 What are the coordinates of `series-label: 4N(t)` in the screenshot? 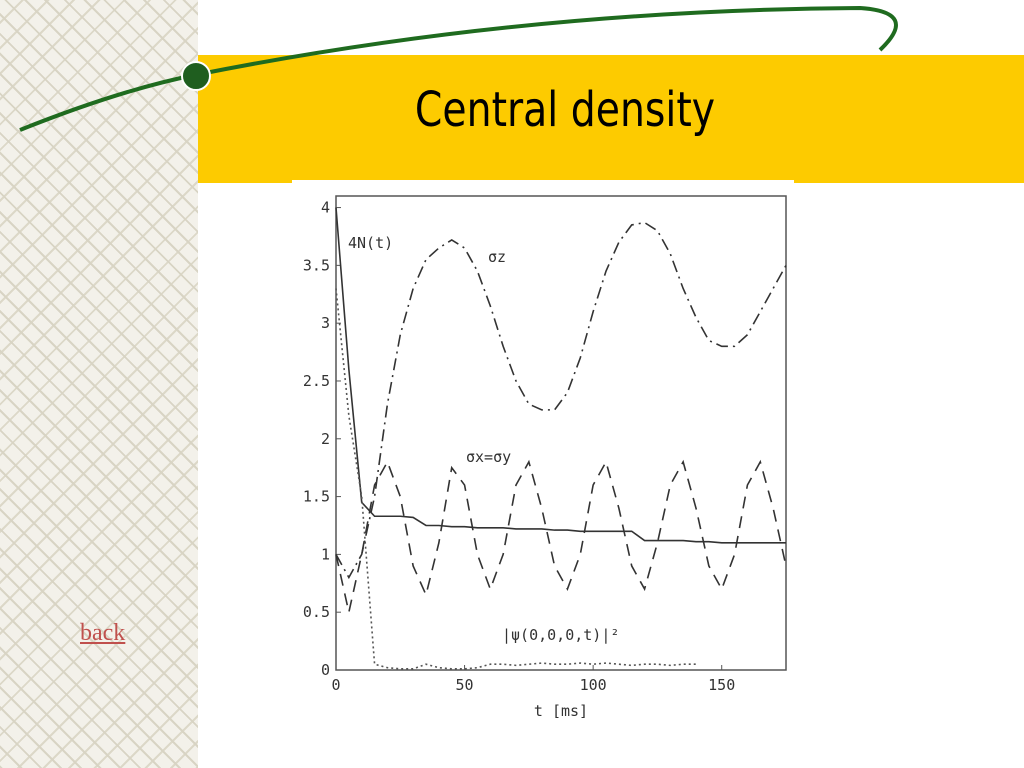 It's located at (370, 243).